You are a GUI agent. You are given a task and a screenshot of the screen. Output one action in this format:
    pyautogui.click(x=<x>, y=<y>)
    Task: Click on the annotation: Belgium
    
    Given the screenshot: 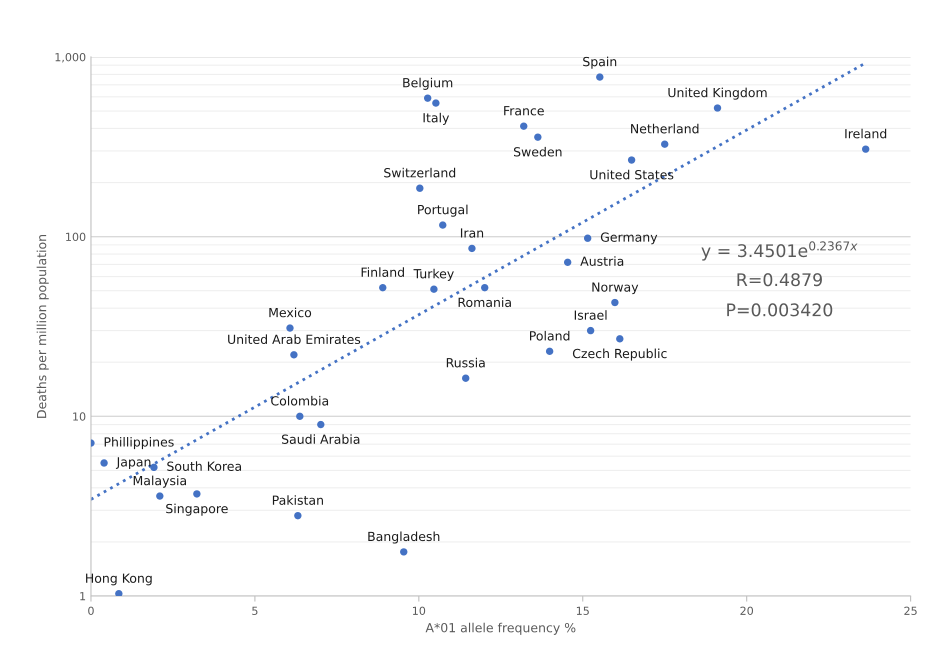 What is the action you would take?
    pyautogui.click(x=427, y=84)
    